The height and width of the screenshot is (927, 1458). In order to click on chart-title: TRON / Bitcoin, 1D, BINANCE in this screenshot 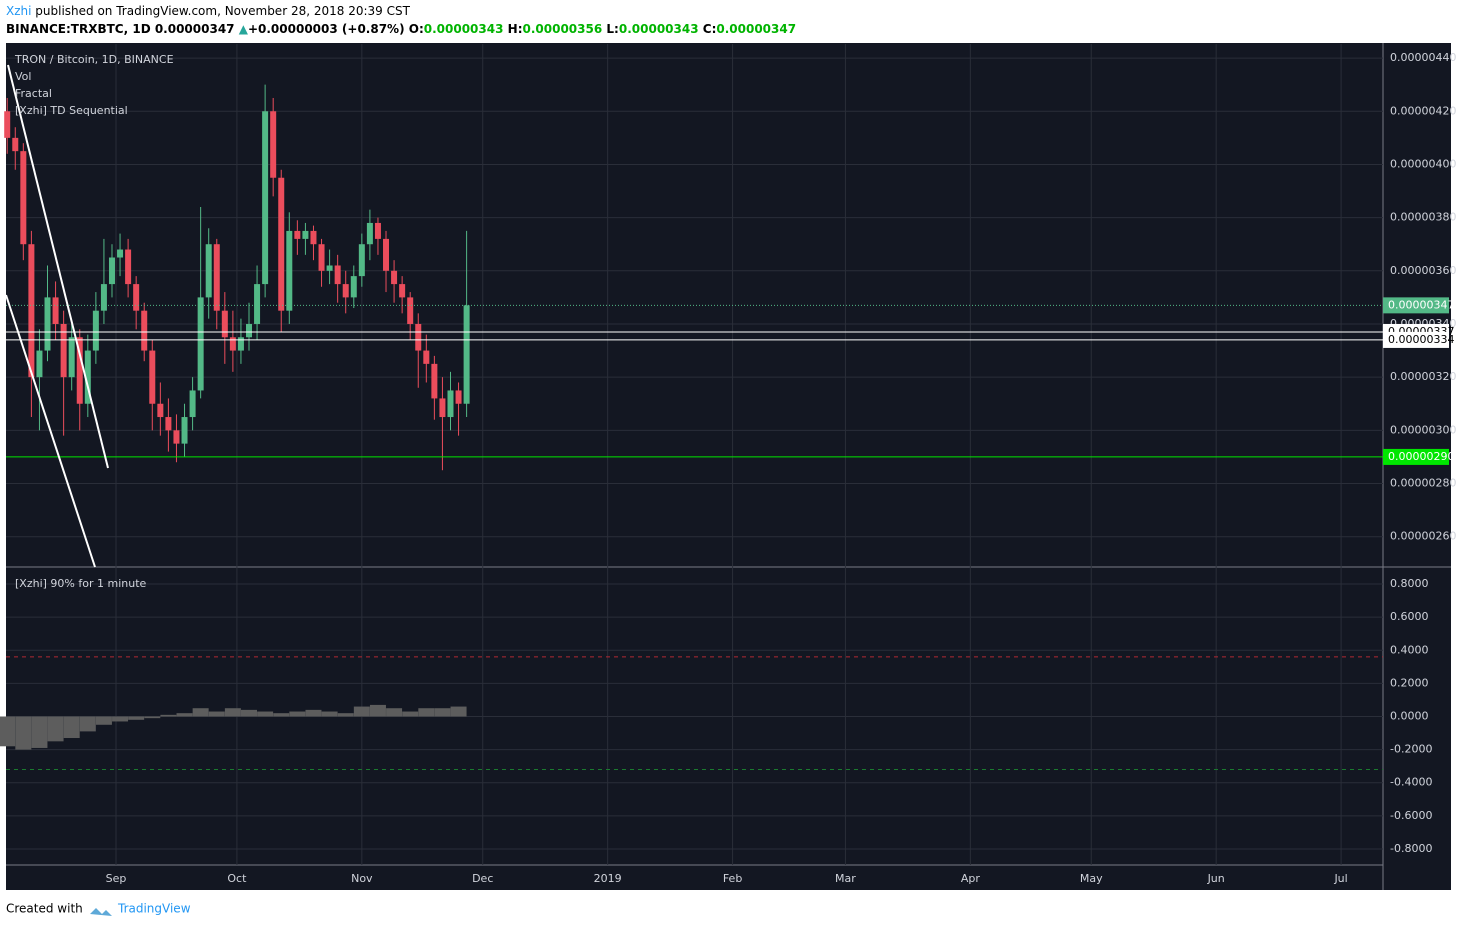, I will do `click(94, 59)`.